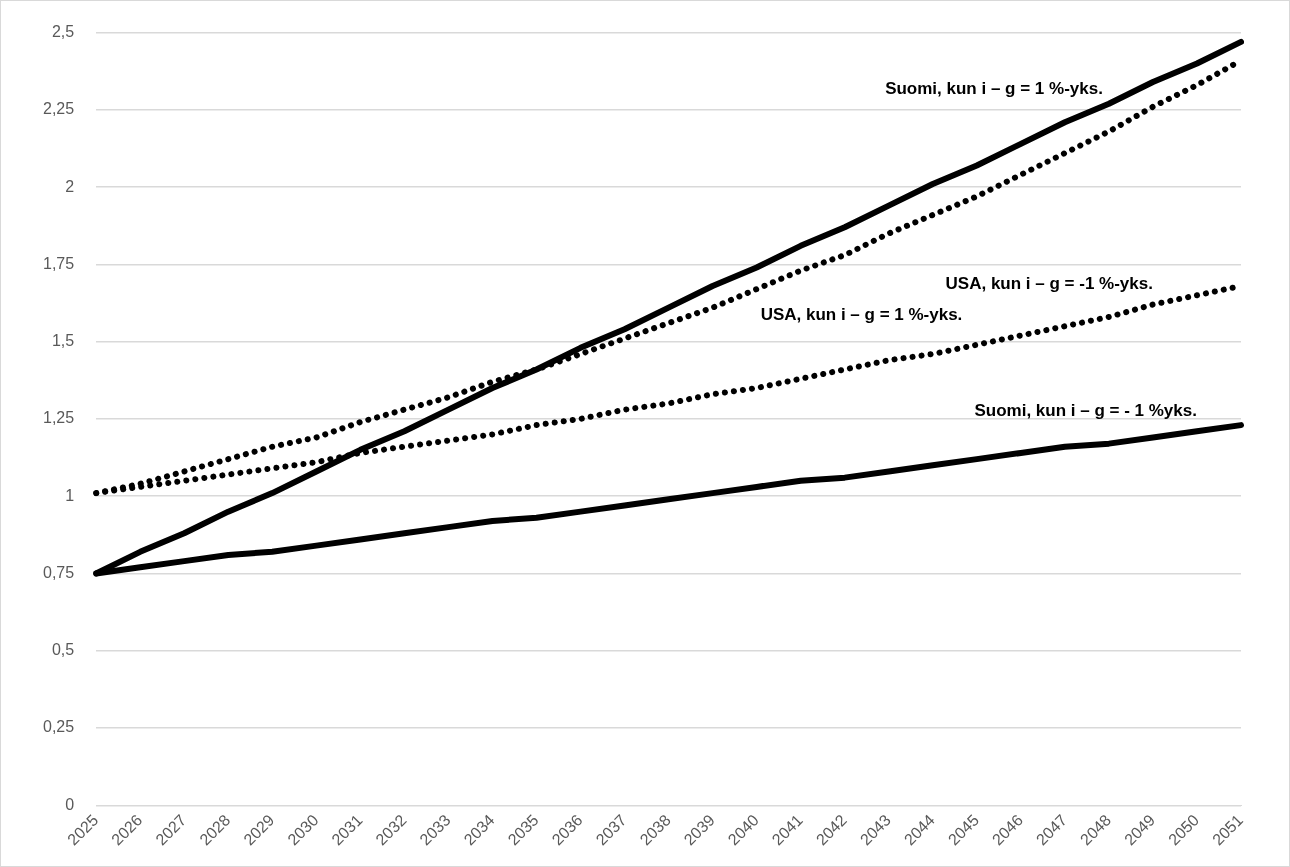 Image resolution: width=1290 pixels, height=867 pixels. I want to click on series-label: USA, kun i – g = 1 %-yks., so click(861, 314).